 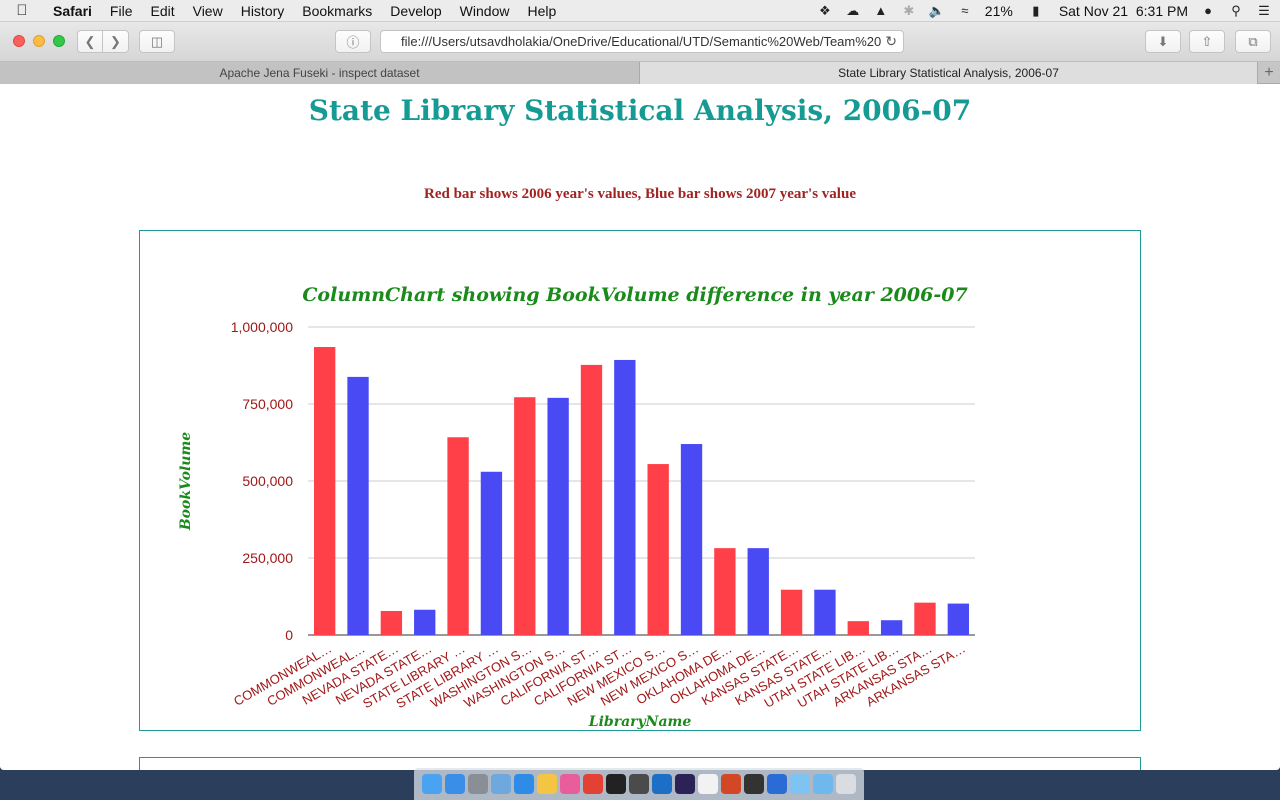 I want to click on maximize-window-button, so click(x=59, y=41).